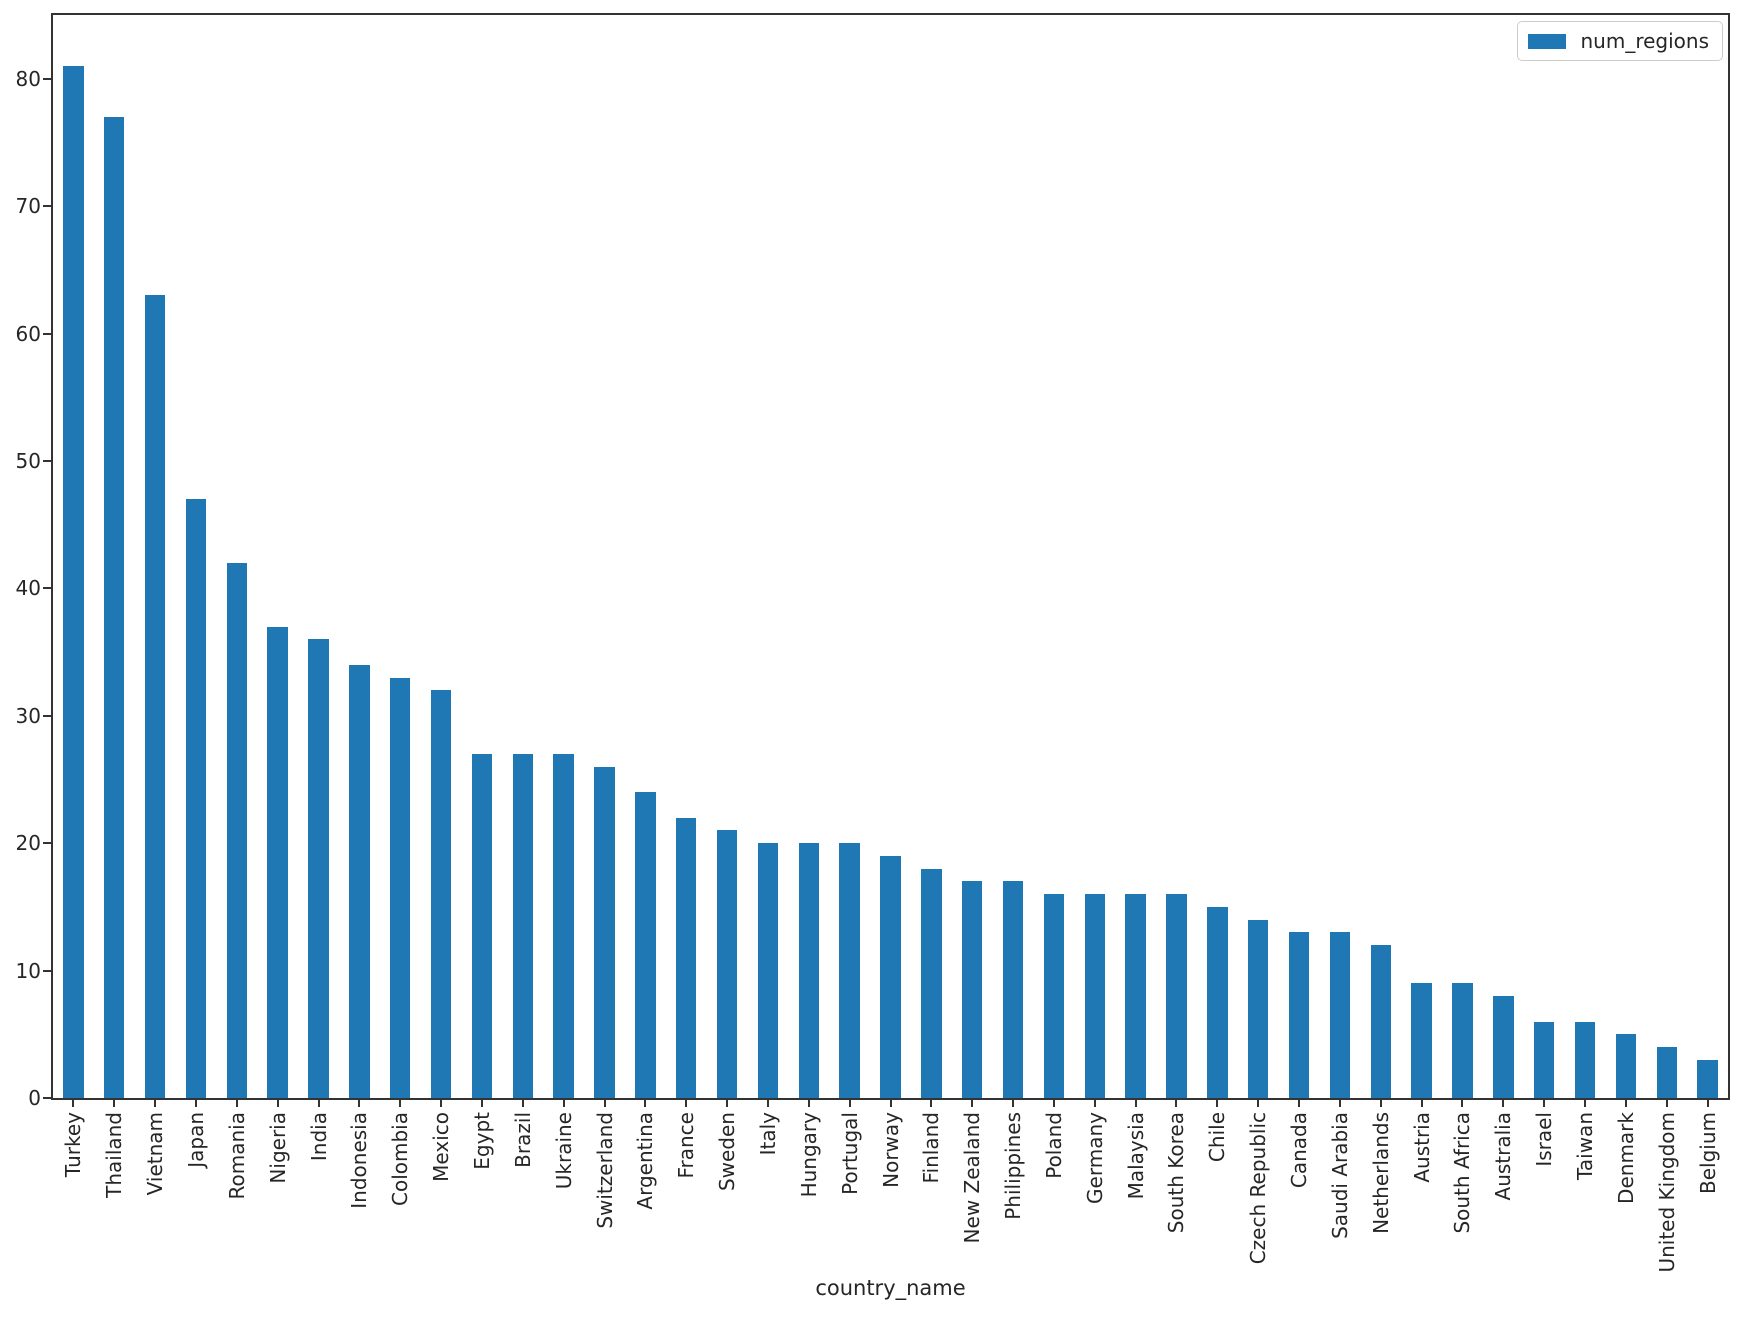 This screenshot has width=1742, height=1318. Describe the element at coordinates (236, 1156) in the screenshot. I see `x-tick-label: Romania` at that location.